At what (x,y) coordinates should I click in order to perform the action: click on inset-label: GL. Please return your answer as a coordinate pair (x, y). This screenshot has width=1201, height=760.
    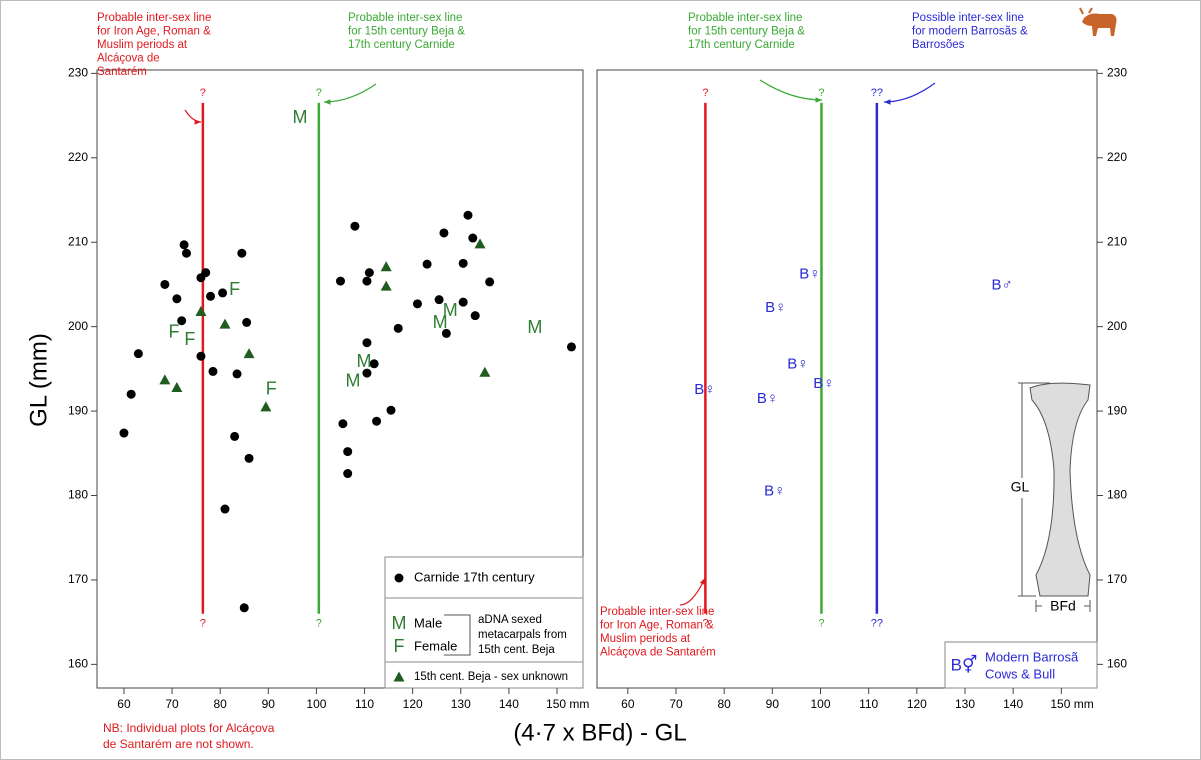
    Looking at the image, I should click on (1020, 487).